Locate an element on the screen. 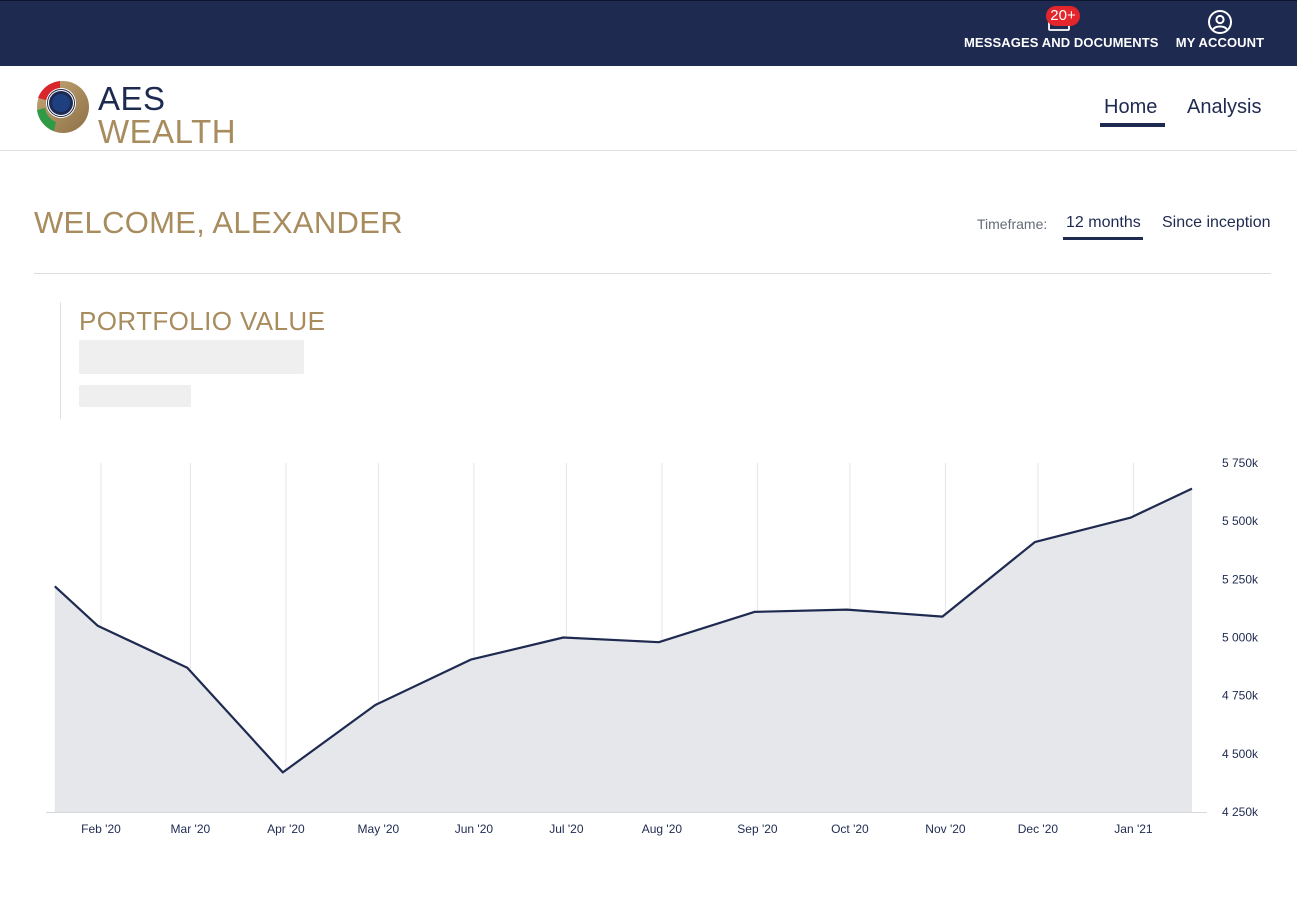 Image resolution: width=1297 pixels, height=897 pixels. x-tick-label: May '20 is located at coordinates (379, 829).